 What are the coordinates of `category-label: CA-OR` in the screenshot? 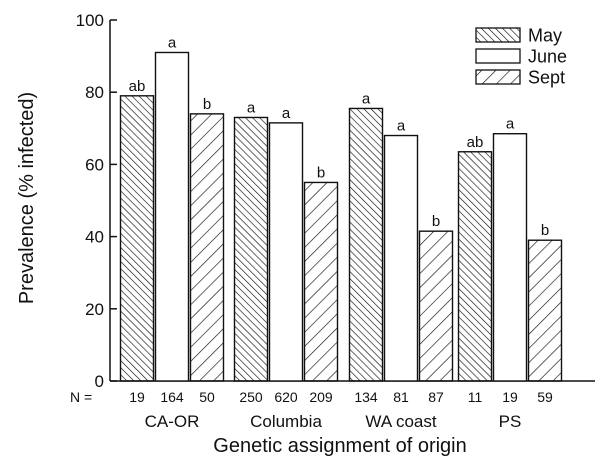 It's located at (172, 421).